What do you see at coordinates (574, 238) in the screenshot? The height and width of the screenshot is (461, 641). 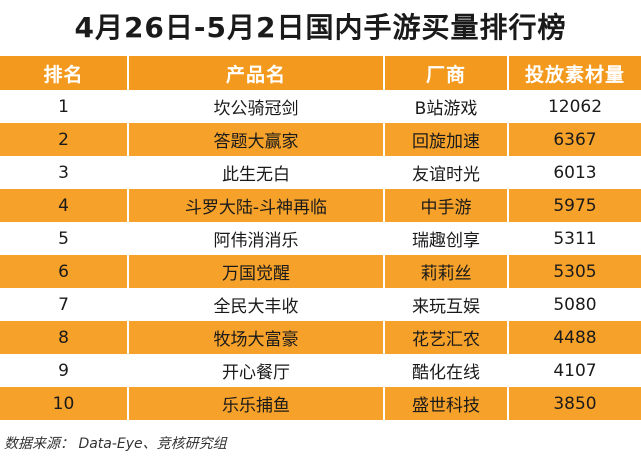 I see `count-cell: 5311` at bounding box center [574, 238].